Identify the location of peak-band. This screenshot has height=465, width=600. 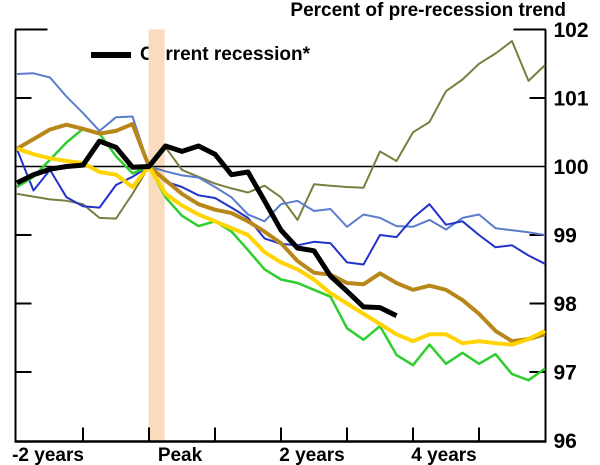
(156, 235).